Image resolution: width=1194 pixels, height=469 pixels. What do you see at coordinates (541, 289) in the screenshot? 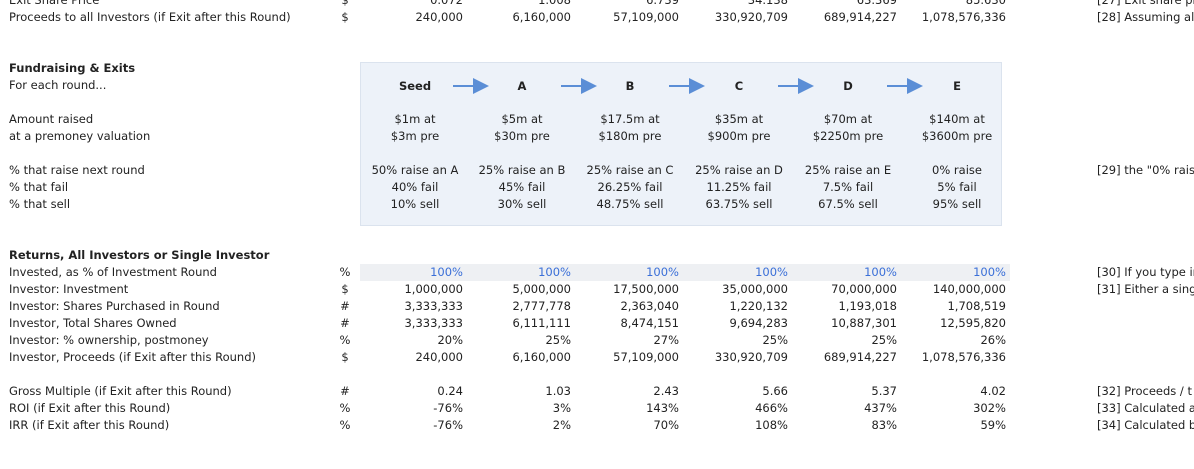
I see `cell-value: 5,000,000` at bounding box center [541, 289].